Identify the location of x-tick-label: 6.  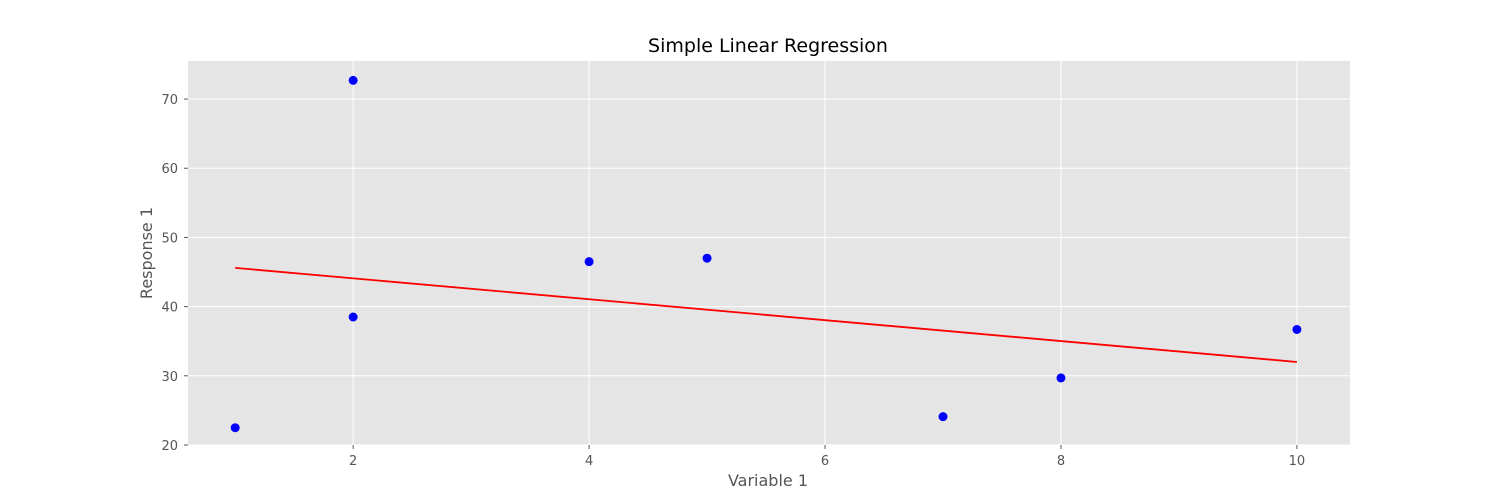
(825, 461).